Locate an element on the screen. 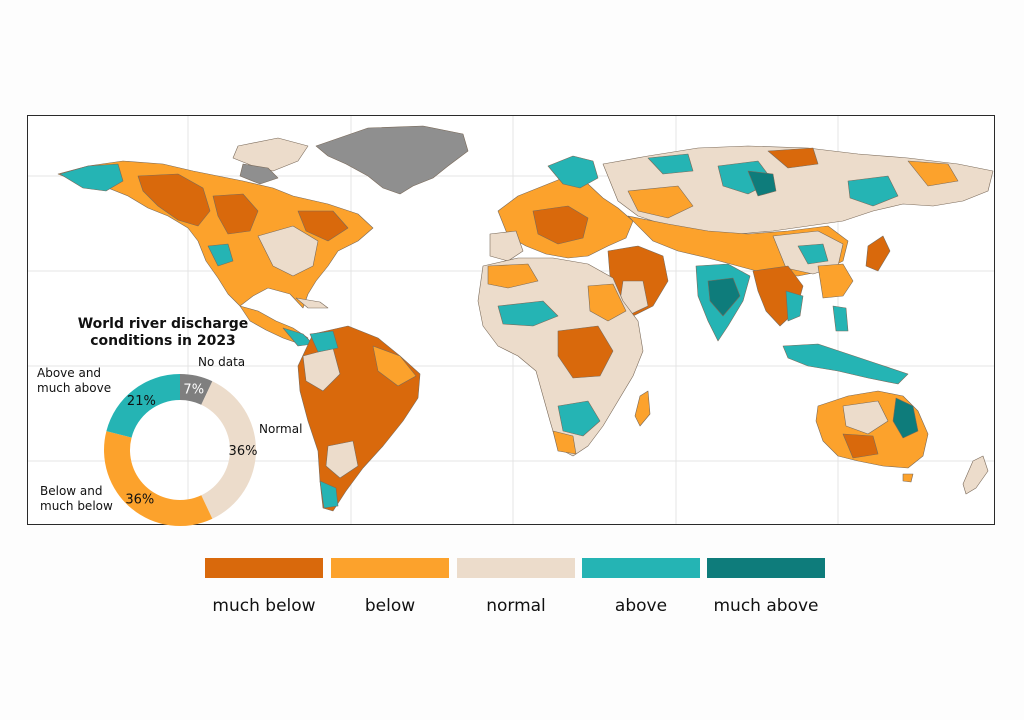  legend-label-below: below is located at coordinates (390, 606).